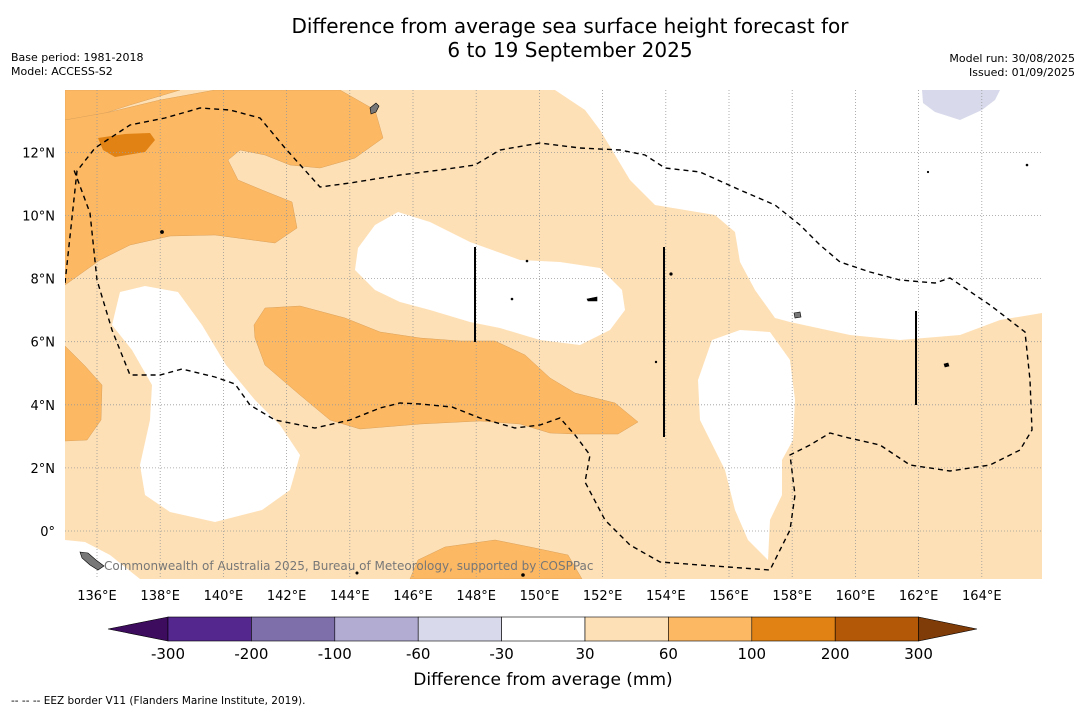  I want to click on colorbar-tick-label: -300, so click(168, 654).